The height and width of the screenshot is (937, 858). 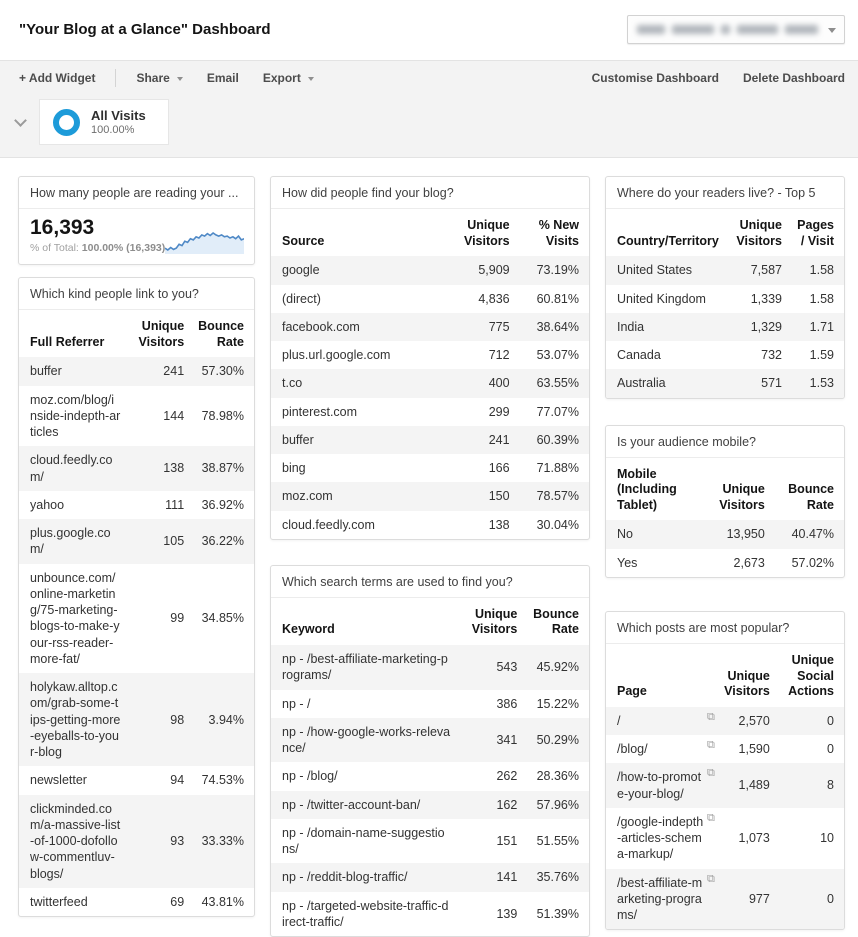 What do you see at coordinates (281, 78) in the screenshot?
I see `export-label: Export` at bounding box center [281, 78].